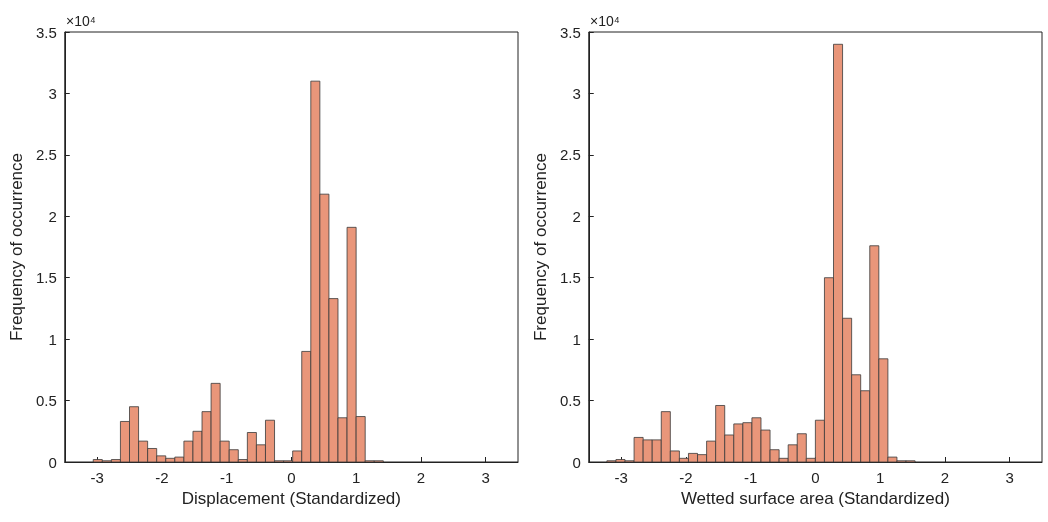 This screenshot has height=522, width=1048. What do you see at coordinates (815, 498) in the screenshot?
I see `x-axis-title: Wetted surface area (Standardized)` at bounding box center [815, 498].